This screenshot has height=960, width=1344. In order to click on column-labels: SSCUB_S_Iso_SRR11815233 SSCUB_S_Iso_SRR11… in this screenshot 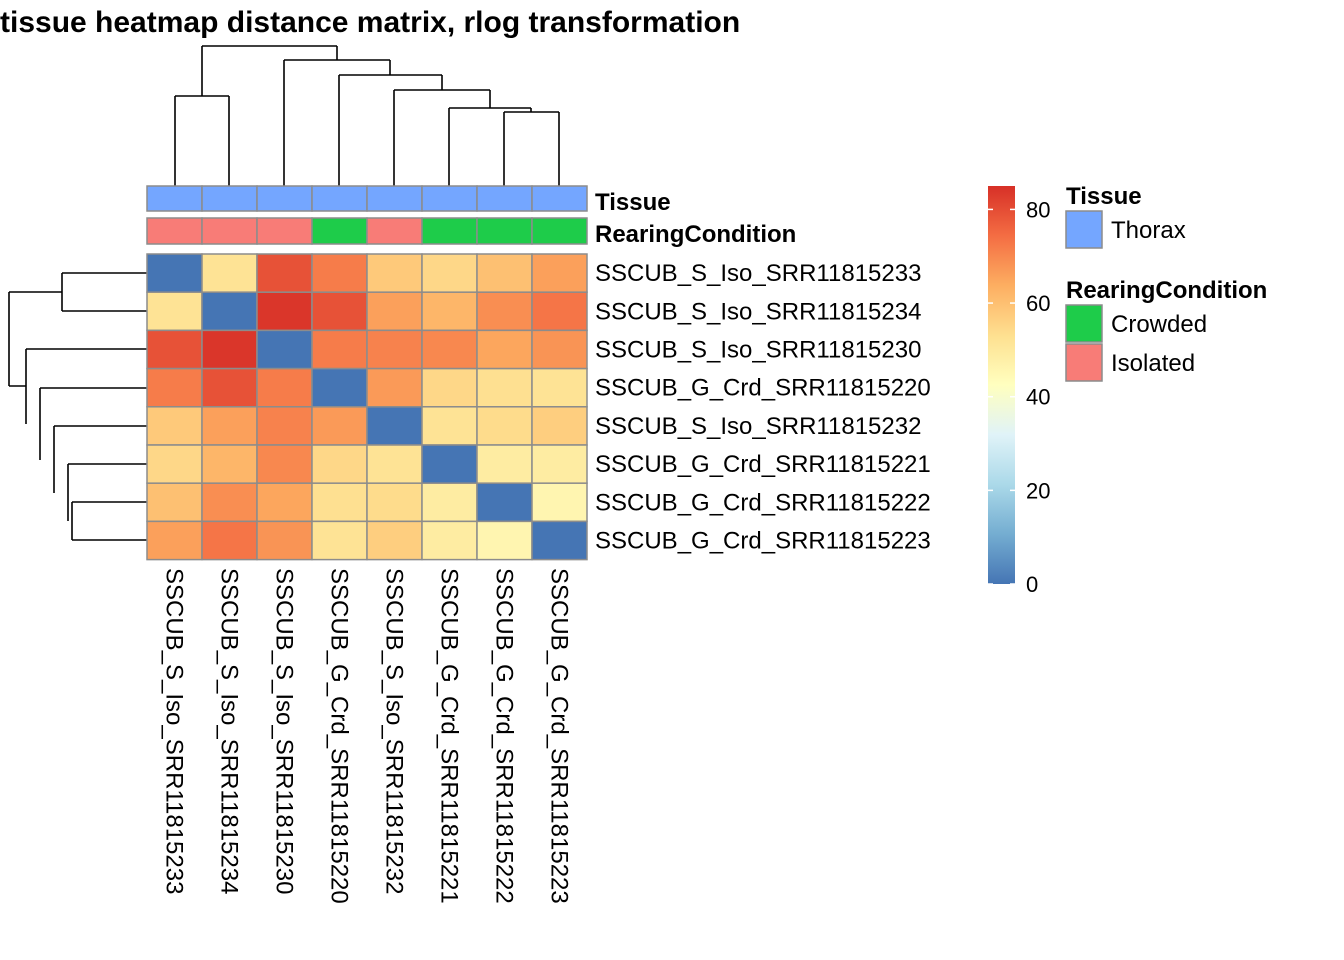, I will do `click(367, 736)`.